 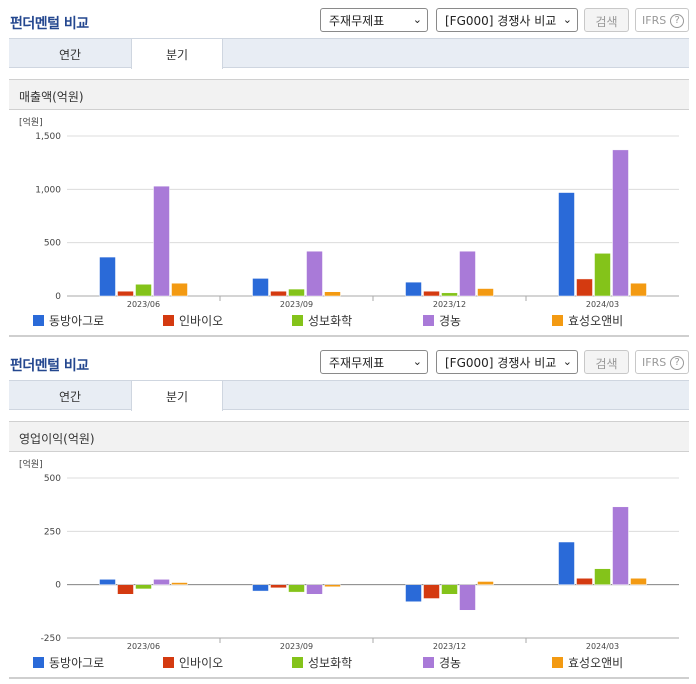 What do you see at coordinates (51, 639) in the screenshot?
I see `y-tick-label: -250` at bounding box center [51, 639].